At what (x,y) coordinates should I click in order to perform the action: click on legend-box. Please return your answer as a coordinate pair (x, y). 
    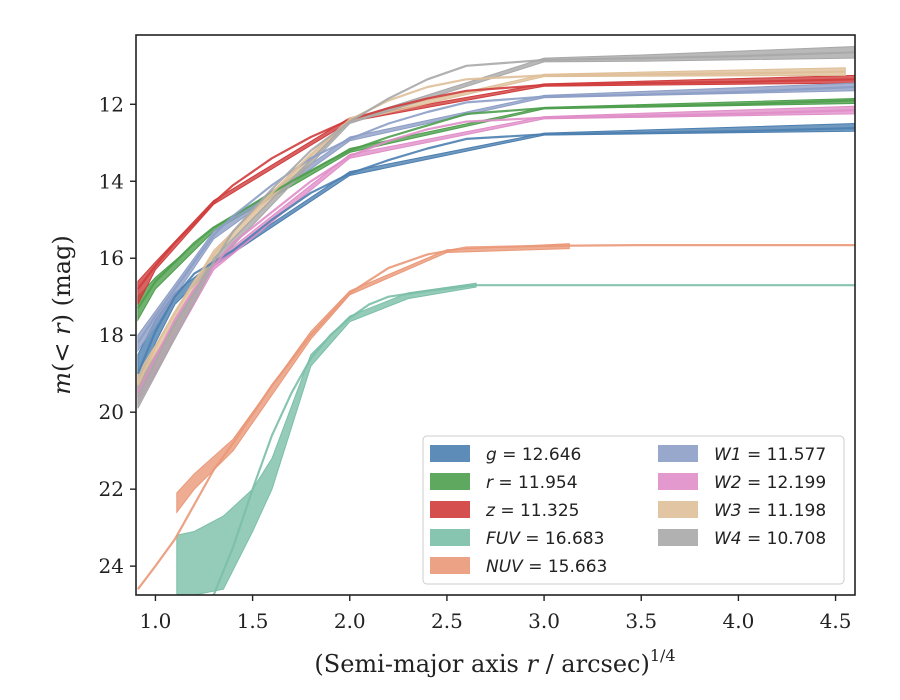
    Looking at the image, I should click on (633, 510).